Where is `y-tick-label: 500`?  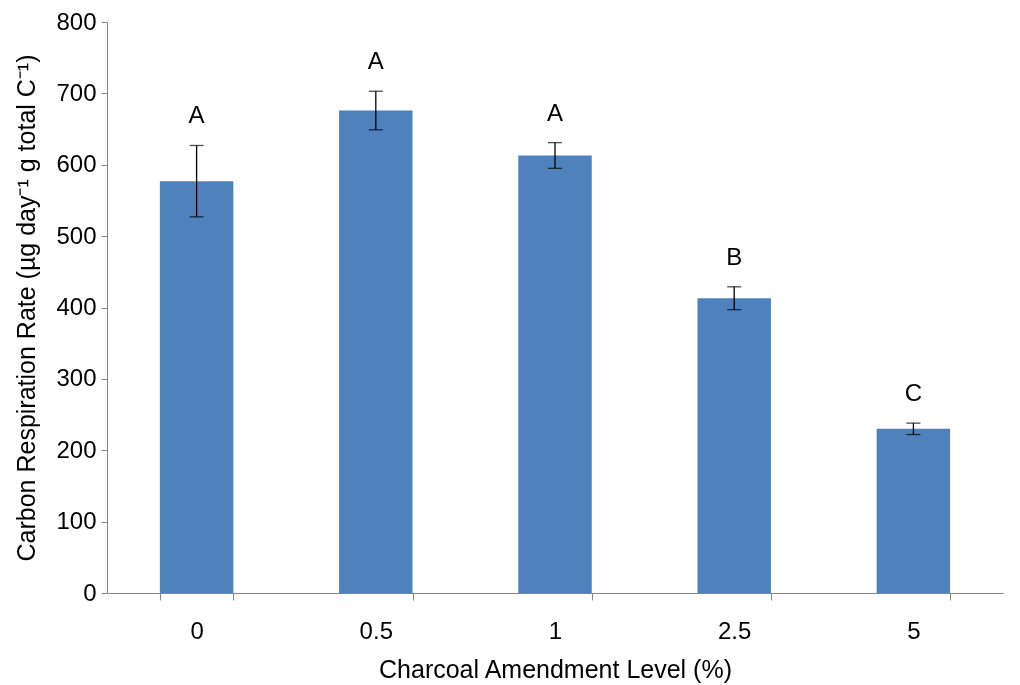 y-tick-label: 500 is located at coordinates (76, 235).